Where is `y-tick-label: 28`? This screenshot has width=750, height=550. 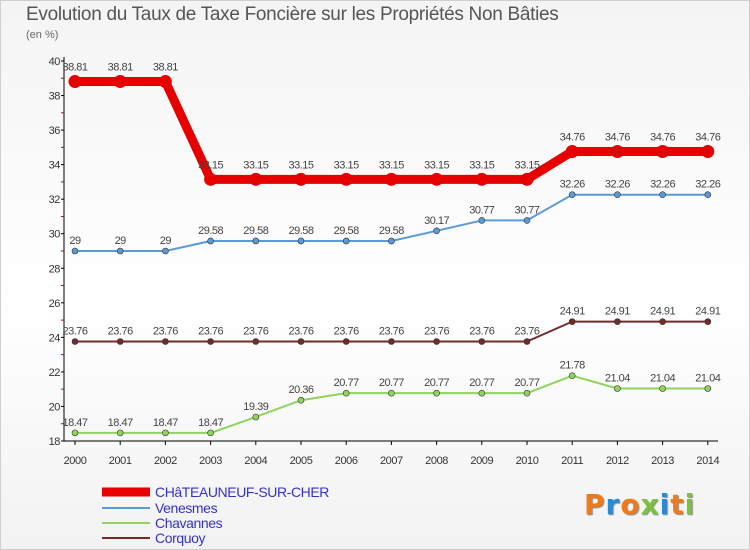 y-tick-label: 28 is located at coordinates (55, 269).